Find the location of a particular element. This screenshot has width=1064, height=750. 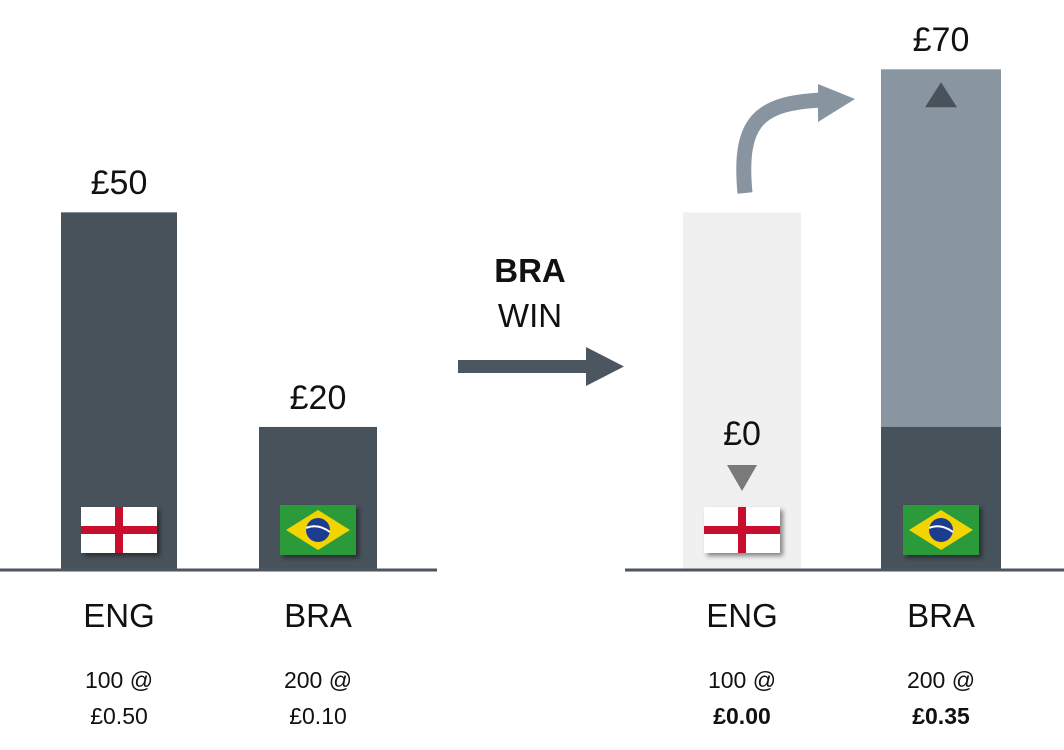

detail-price-bra: £0.35 is located at coordinates (941, 716).